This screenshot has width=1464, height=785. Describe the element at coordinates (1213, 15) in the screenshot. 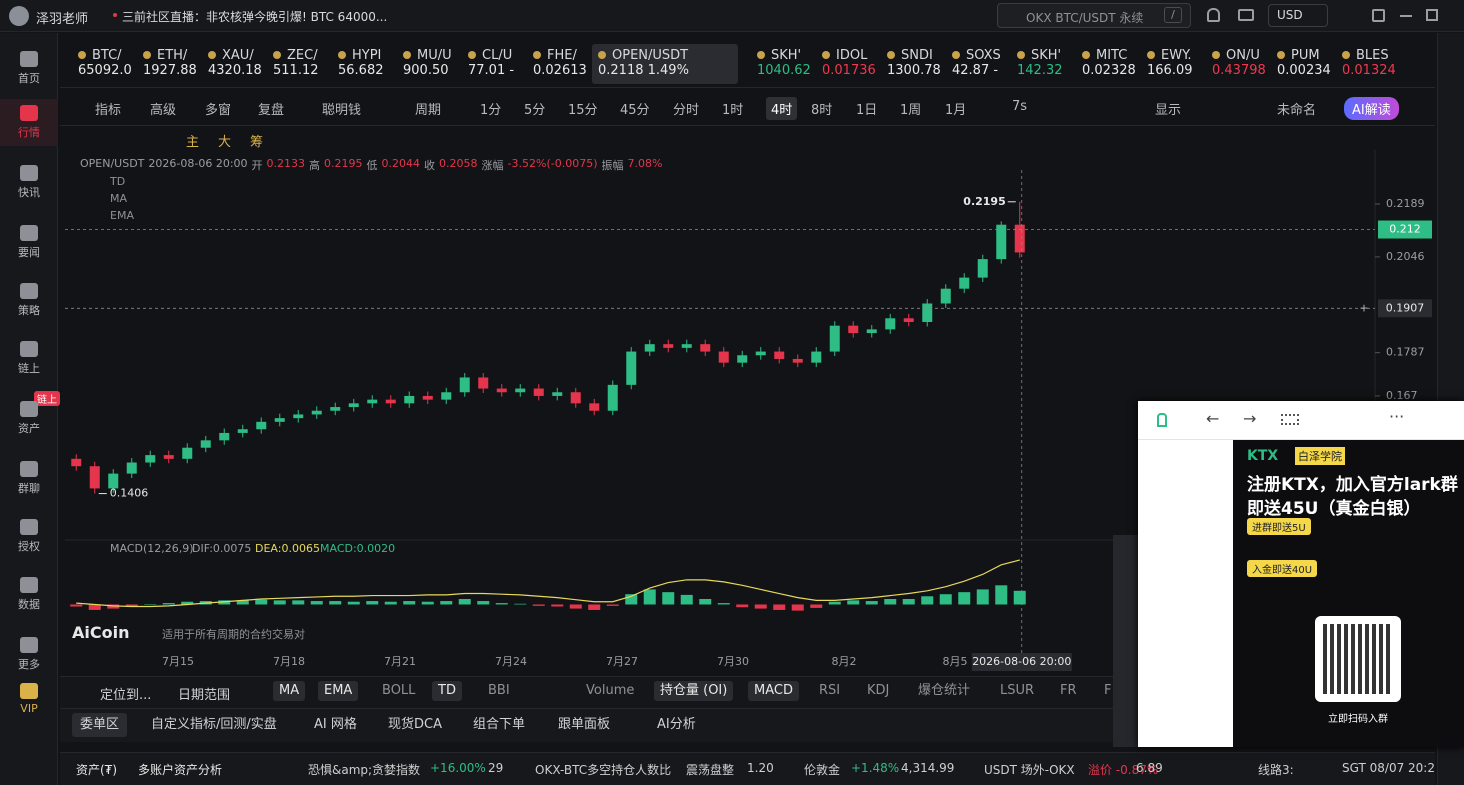

I see `bell-icon` at that location.